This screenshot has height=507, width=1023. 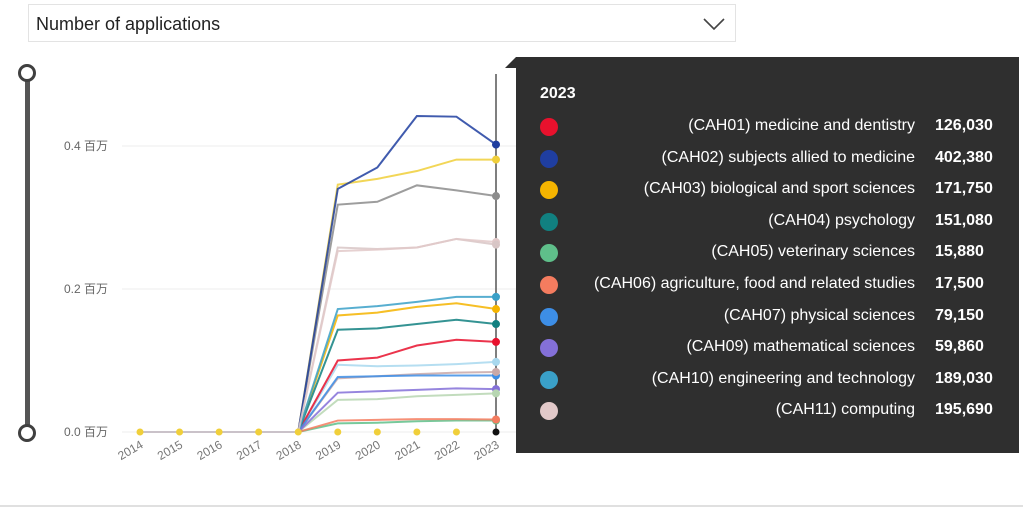 What do you see at coordinates (510, 62) in the screenshot?
I see `tooltip-pointer` at bounding box center [510, 62].